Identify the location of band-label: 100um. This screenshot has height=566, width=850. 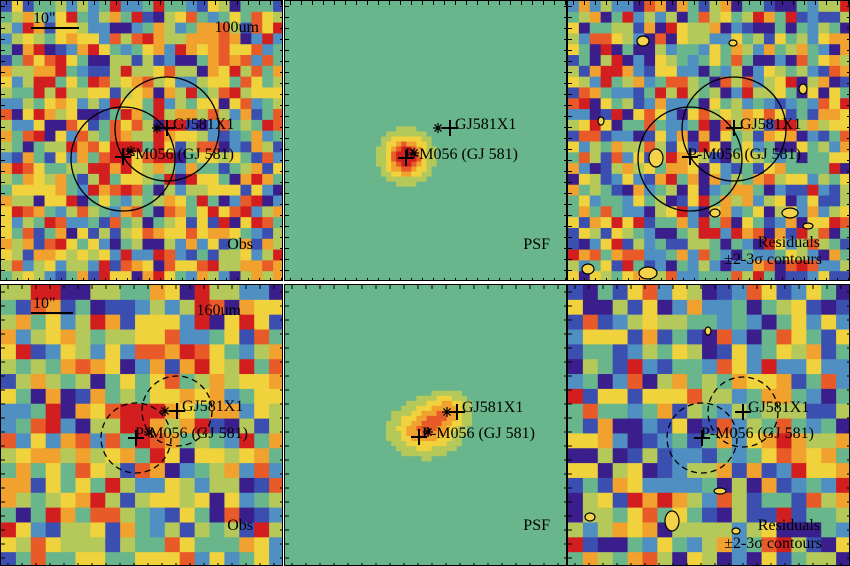
(237, 27).